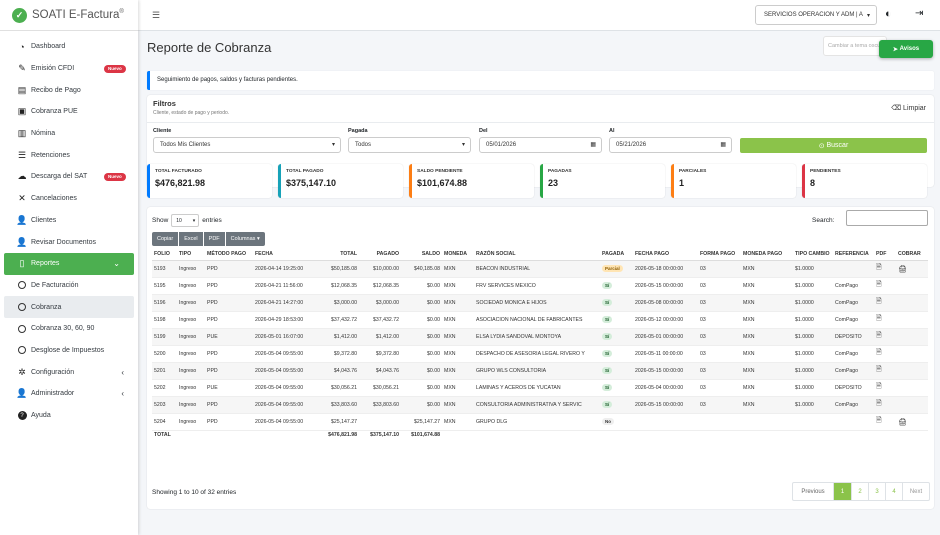 This screenshot has width=940, height=535. What do you see at coordinates (888, 14) in the screenshot?
I see `theme-toggle-icon: ◐` at bounding box center [888, 14].